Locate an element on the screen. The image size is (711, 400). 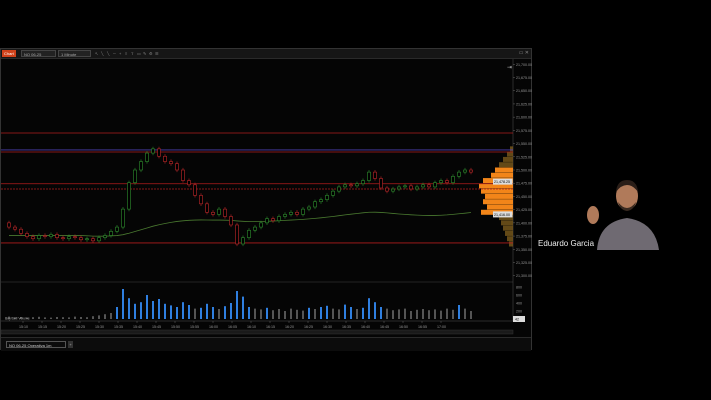
fib-tool-icon: ≡ is located at coordinates (126, 53).